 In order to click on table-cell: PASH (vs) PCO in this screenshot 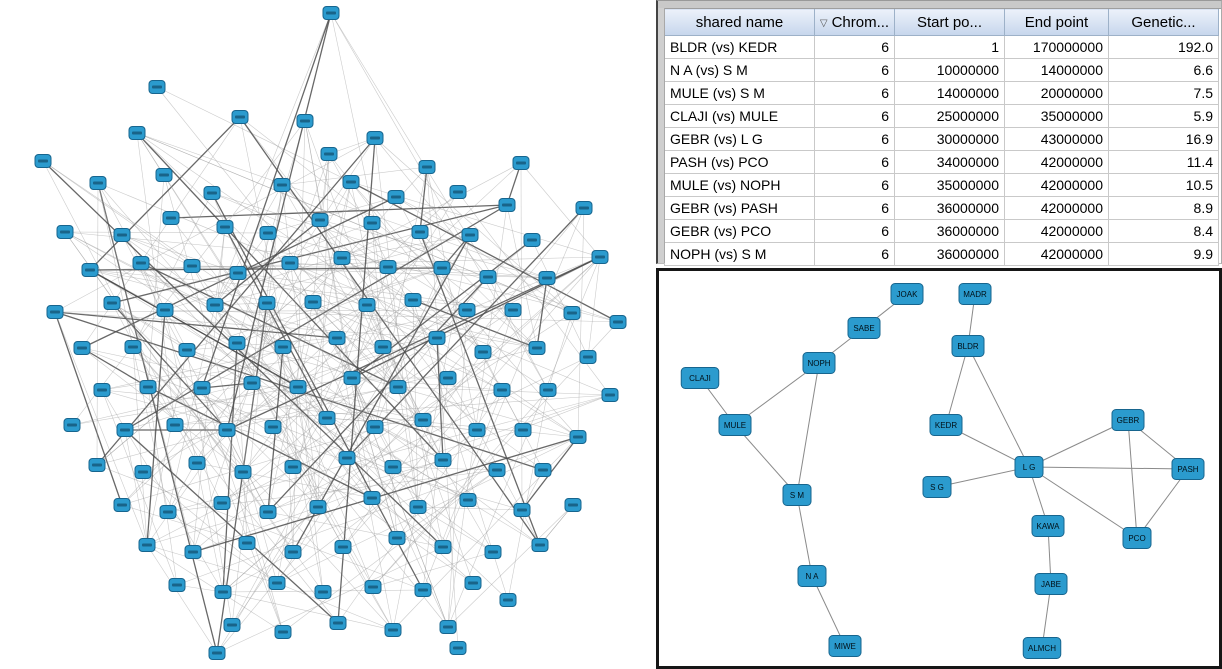, I will do `click(739, 162)`.